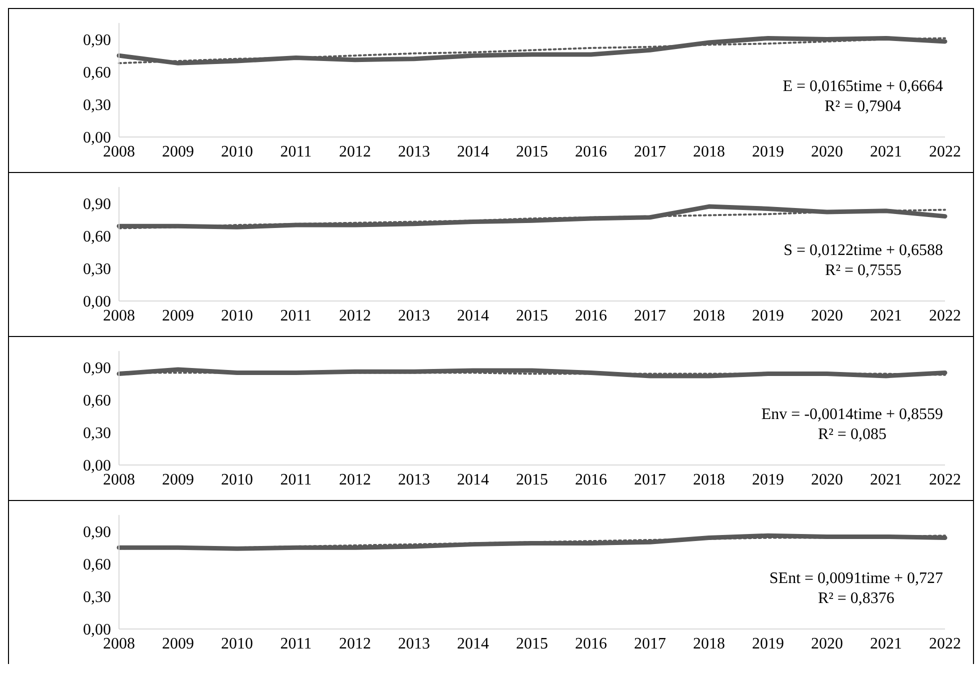 This screenshot has height=679, width=976. I want to click on annotation: E = 0,0165time + 0,6664, so click(862, 87).